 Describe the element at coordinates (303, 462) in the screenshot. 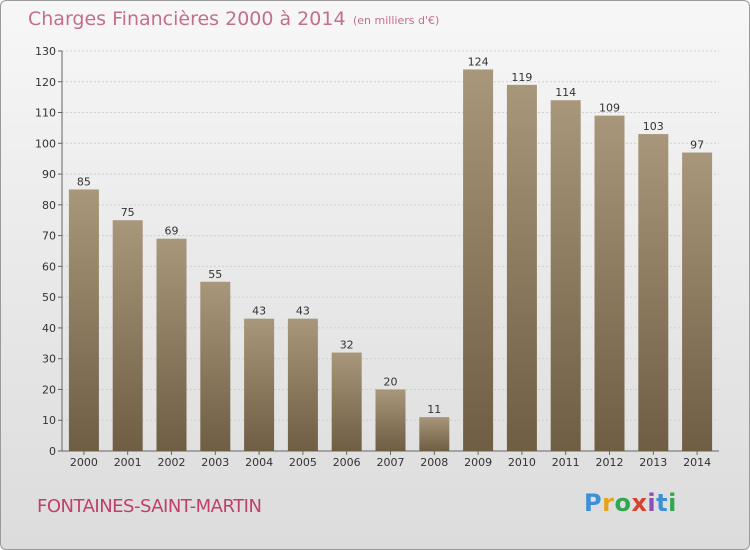

I see `x-tick-label: 2005` at that location.